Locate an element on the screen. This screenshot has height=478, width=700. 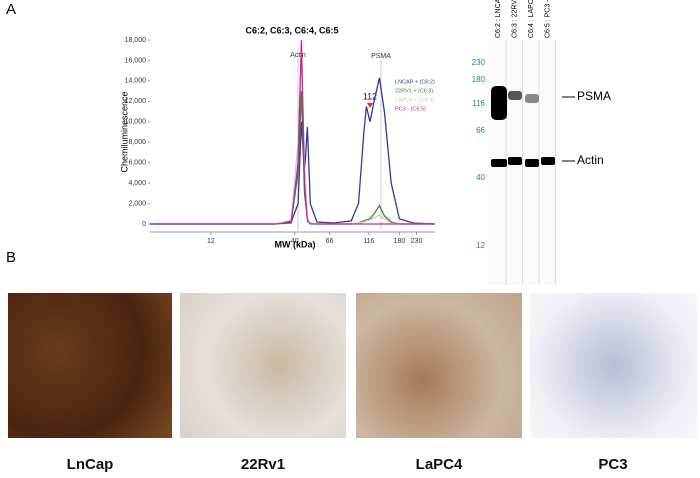
mw-marker: 66 is located at coordinates (480, 130).